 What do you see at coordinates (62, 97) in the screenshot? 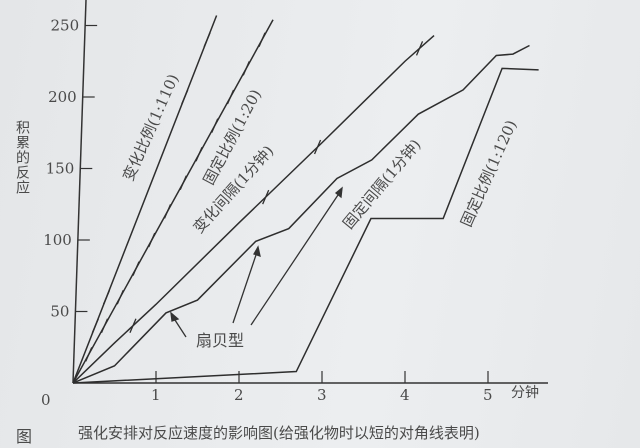
I see `y-tick-label: 200` at bounding box center [62, 97].